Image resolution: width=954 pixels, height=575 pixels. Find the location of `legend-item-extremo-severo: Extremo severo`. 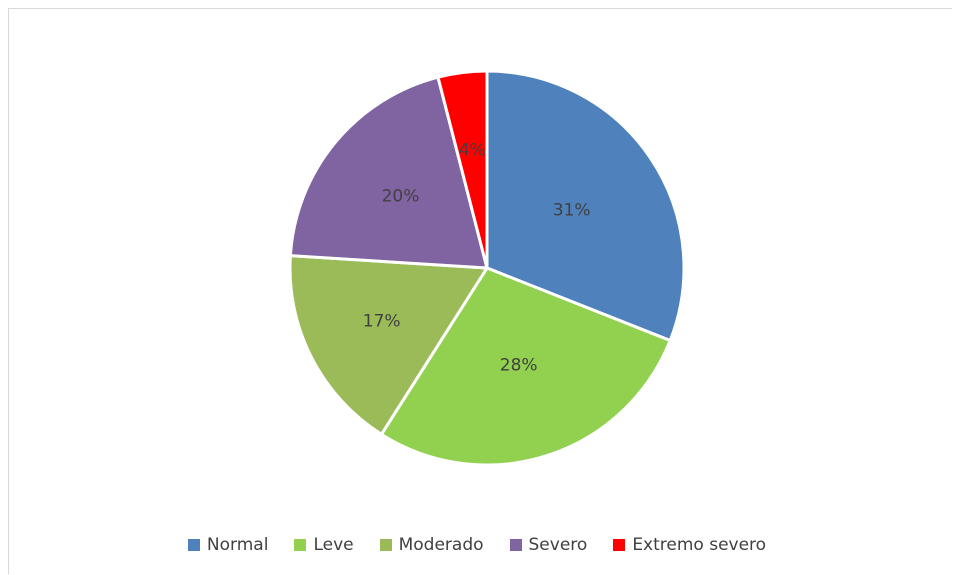

legend-item-extremo-severo: Extremo severo is located at coordinates (689, 545).